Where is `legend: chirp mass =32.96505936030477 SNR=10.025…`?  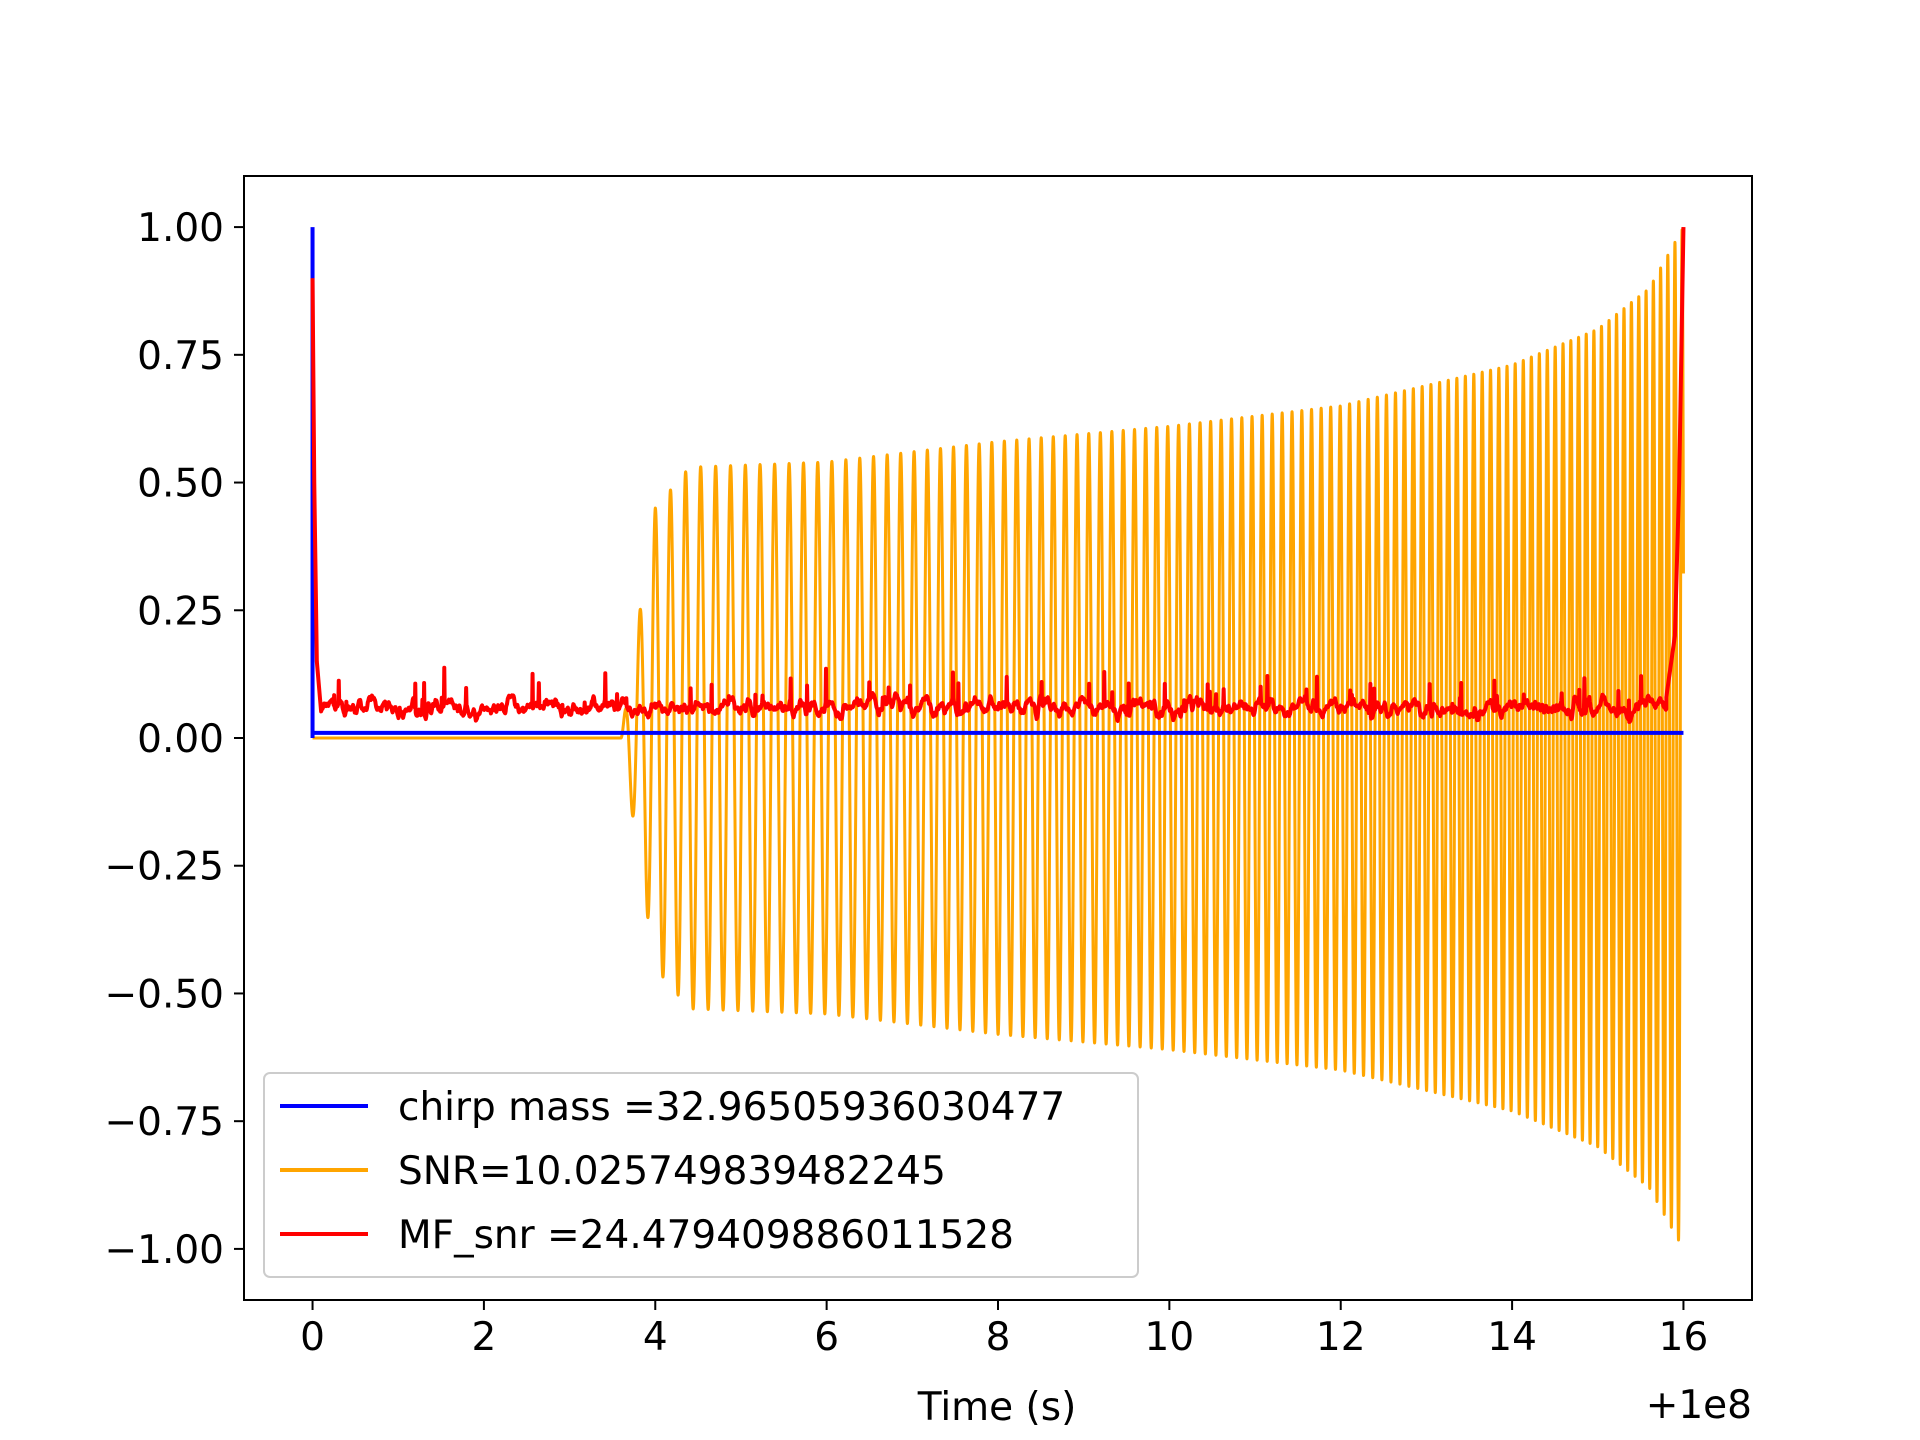 legend: chirp mass =32.96505936030477 SNR=10.025… is located at coordinates (701, 1175).